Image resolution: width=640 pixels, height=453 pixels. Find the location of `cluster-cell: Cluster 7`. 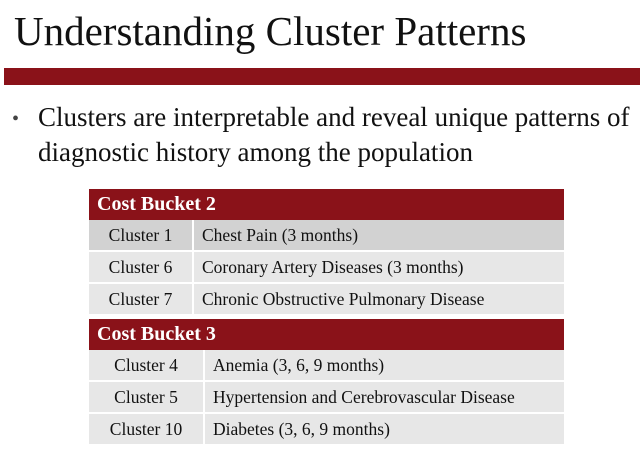

cluster-cell: Cluster 7 is located at coordinates (141, 299).